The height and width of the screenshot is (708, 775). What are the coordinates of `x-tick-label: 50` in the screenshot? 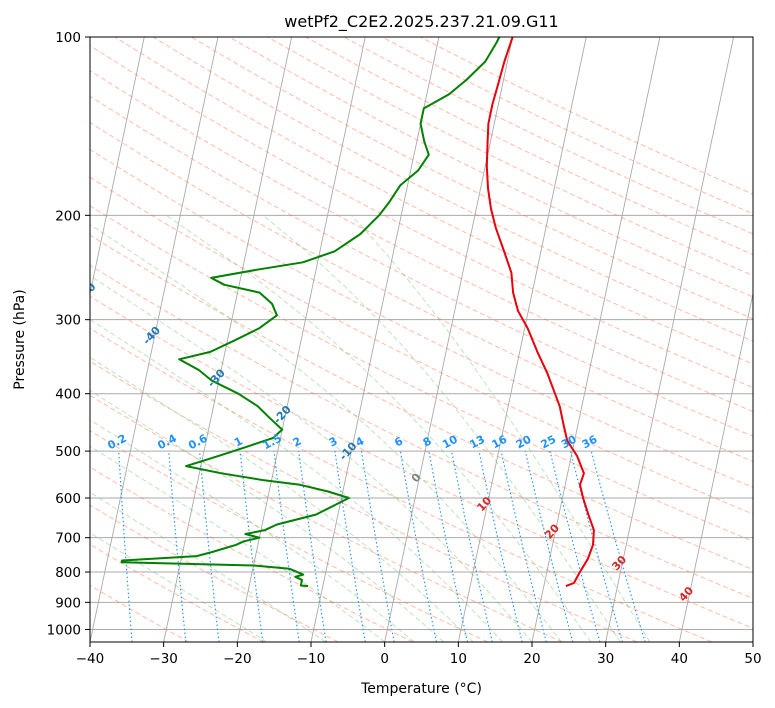 It's located at (752, 659).